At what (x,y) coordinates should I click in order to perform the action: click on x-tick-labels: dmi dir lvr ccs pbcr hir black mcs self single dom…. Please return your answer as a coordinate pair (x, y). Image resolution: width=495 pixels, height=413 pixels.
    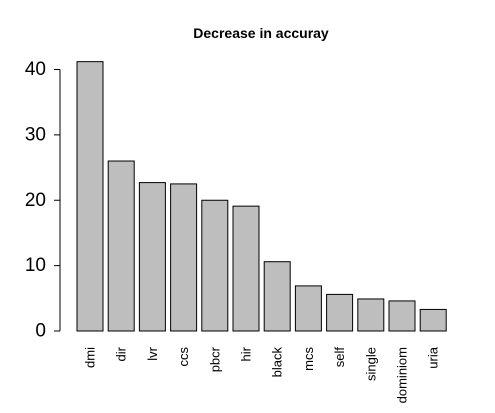
    Looking at the image, I should click on (262, 374).